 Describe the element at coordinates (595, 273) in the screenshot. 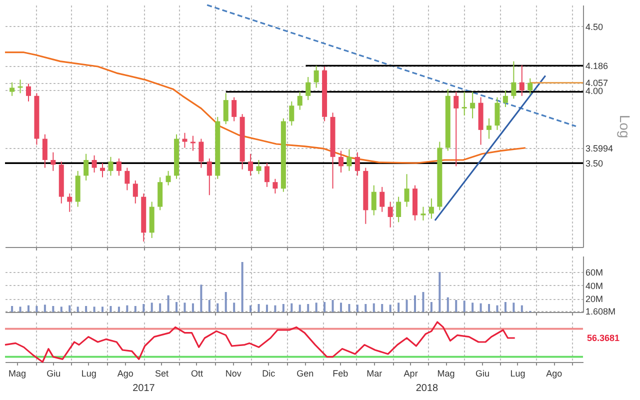

I see `y-tick-label: 60M` at that location.